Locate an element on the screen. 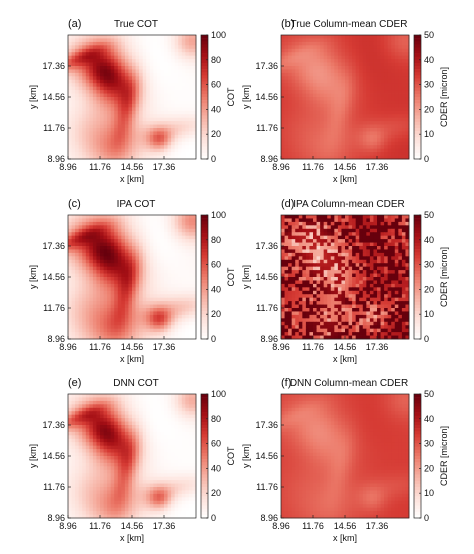 The height and width of the screenshot is (554, 474). colorbar-tick-label: 50 is located at coordinates (429, 35).